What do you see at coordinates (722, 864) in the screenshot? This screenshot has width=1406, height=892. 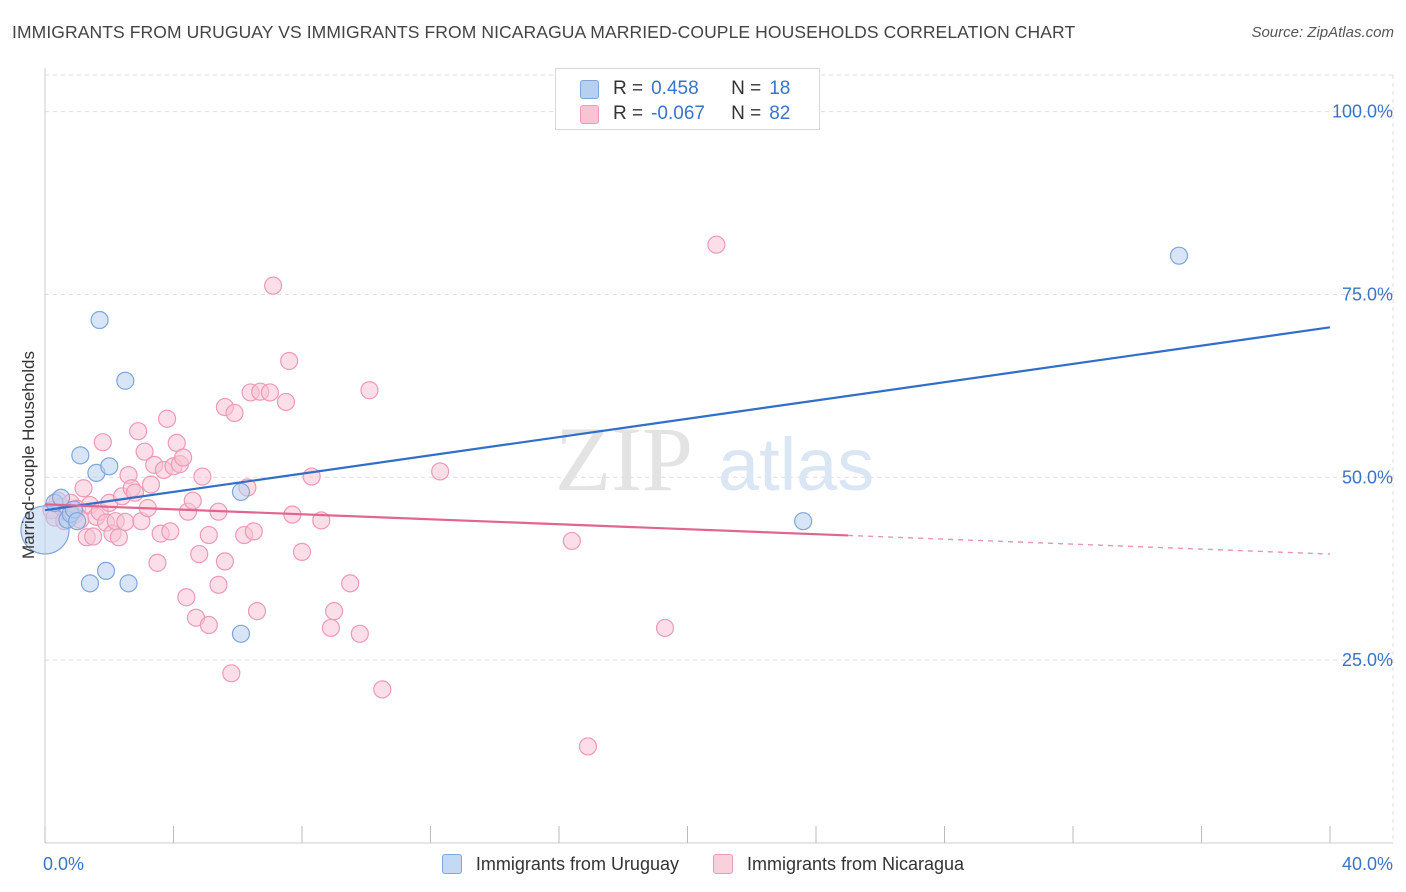 I see `nicaragua-legend-swatch` at bounding box center [722, 864].